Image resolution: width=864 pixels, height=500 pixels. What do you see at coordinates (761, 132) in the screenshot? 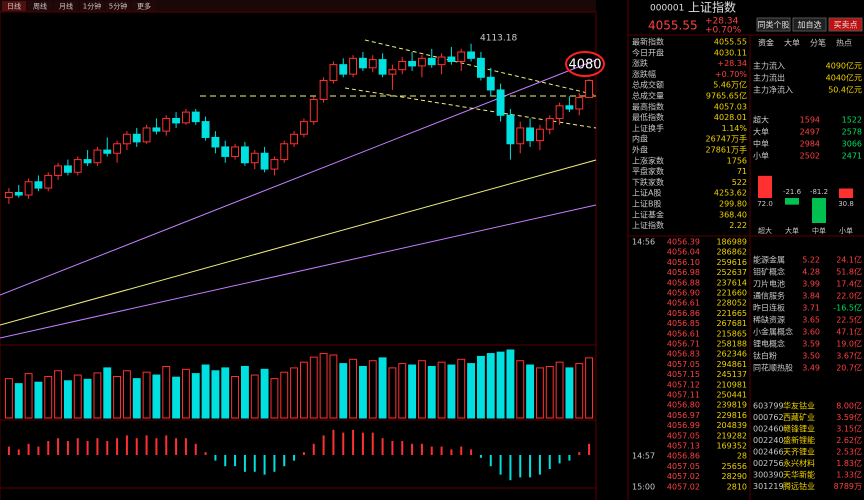
I see `flow-cat: 大单` at bounding box center [761, 132].